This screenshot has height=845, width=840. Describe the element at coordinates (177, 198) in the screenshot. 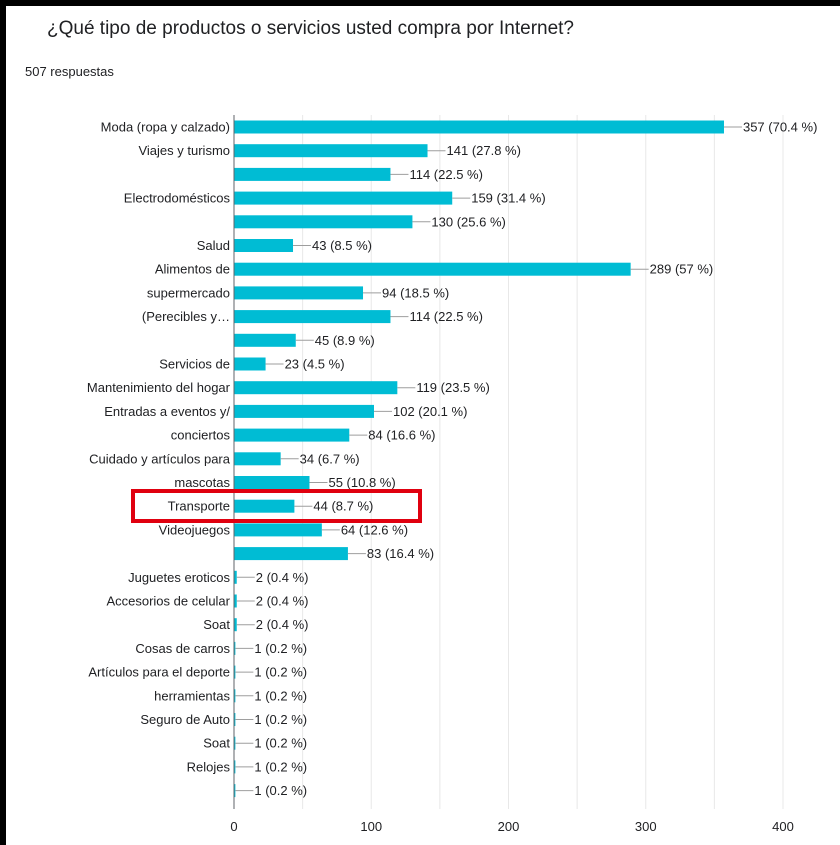

I see `category-label: Electrodomésticos` at that location.